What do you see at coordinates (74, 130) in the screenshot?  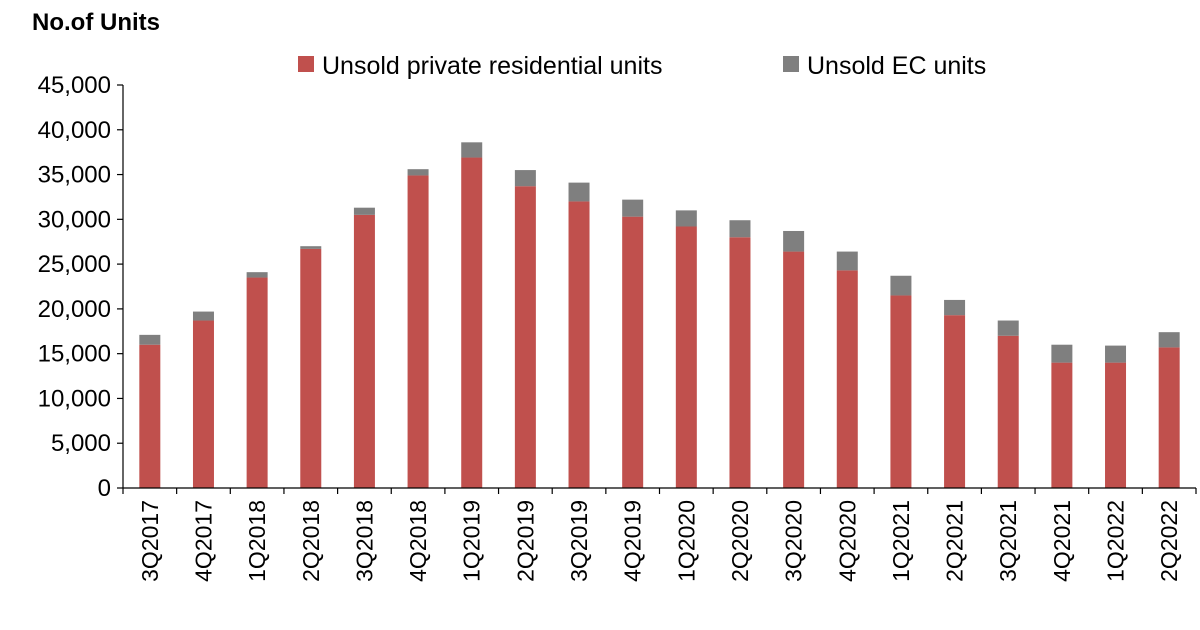 I see `y-tick-label: 40,000` at bounding box center [74, 130].